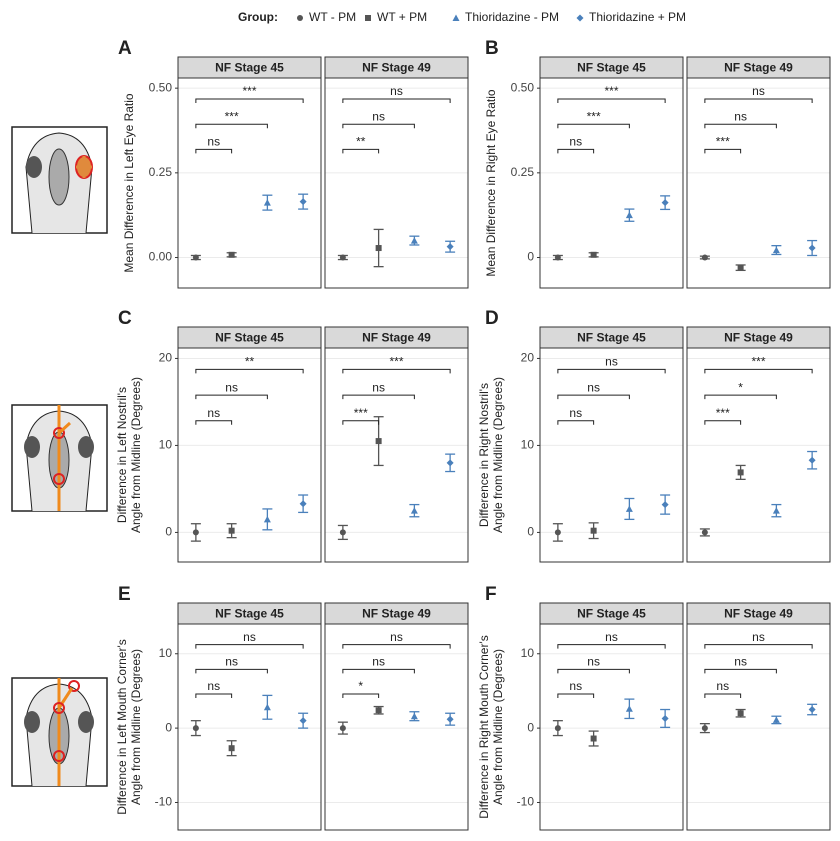 The height and width of the screenshot is (841, 840). Describe the element at coordinates (161, 257) in the screenshot. I see `y-tick-label: 0.00` at that location.